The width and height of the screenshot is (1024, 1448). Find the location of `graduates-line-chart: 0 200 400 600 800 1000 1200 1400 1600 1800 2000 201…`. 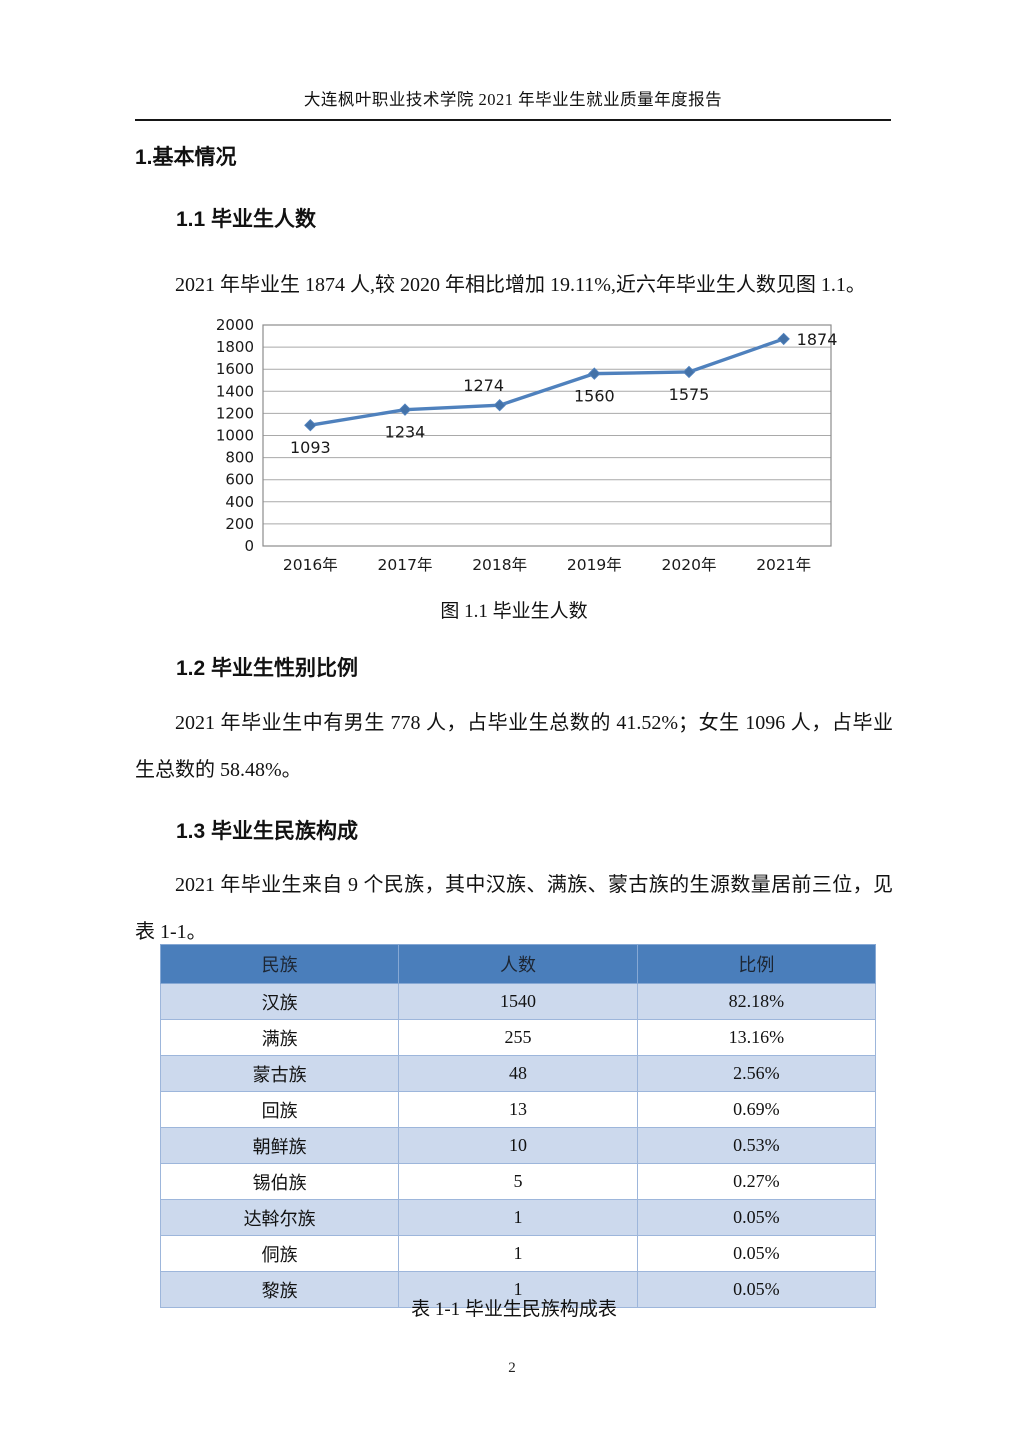

graduates-line-chart: 0 200 400 600 800 1000 1200 1400 1600 1800 2000 201… is located at coordinates (521, 450).